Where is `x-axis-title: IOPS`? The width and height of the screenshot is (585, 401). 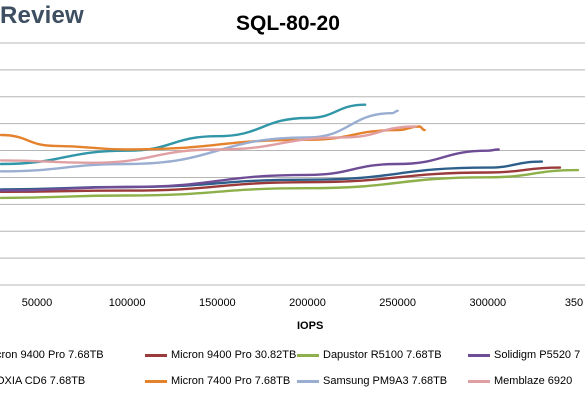
x-axis-title: IOPS is located at coordinates (310, 326).